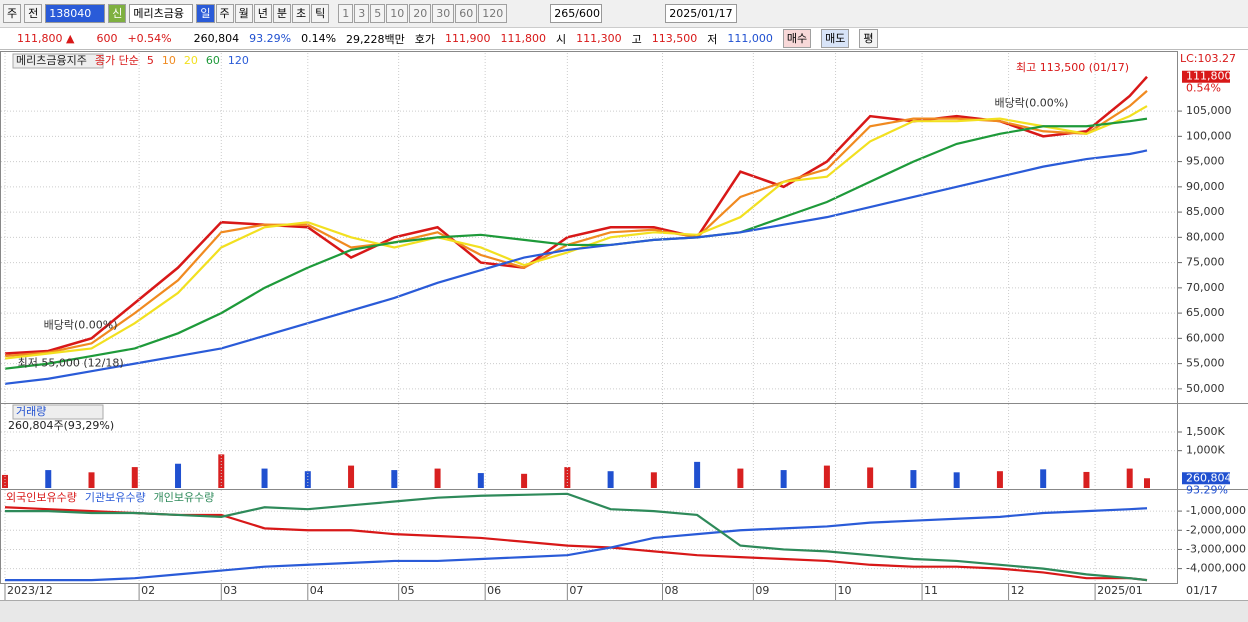  What do you see at coordinates (493, 13) in the screenshot?
I see `num-button: 120` at bounding box center [493, 13].